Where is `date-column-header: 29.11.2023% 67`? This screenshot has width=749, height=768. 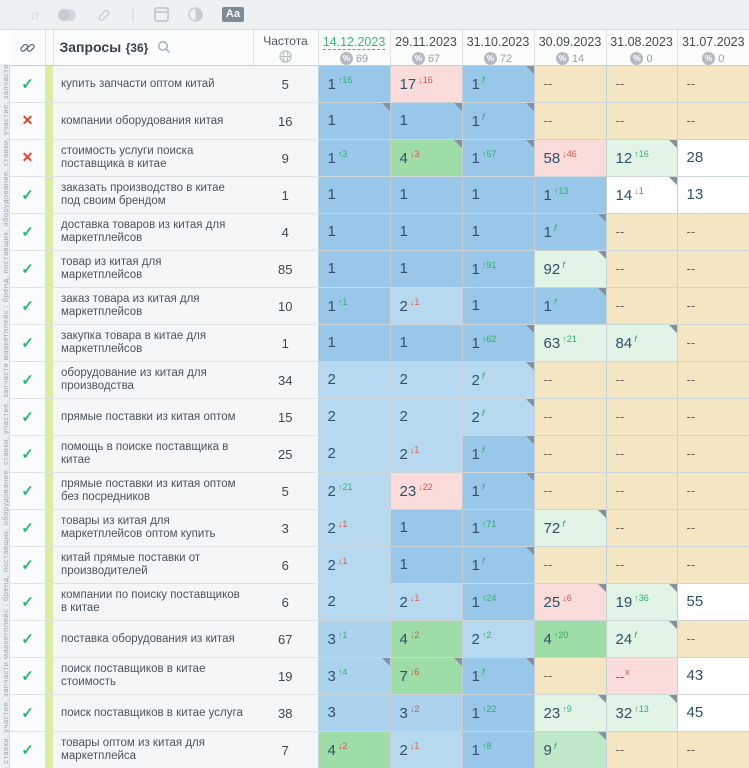 date-column-header: 29.11.2023% 67 is located at coordinates (425, 48).